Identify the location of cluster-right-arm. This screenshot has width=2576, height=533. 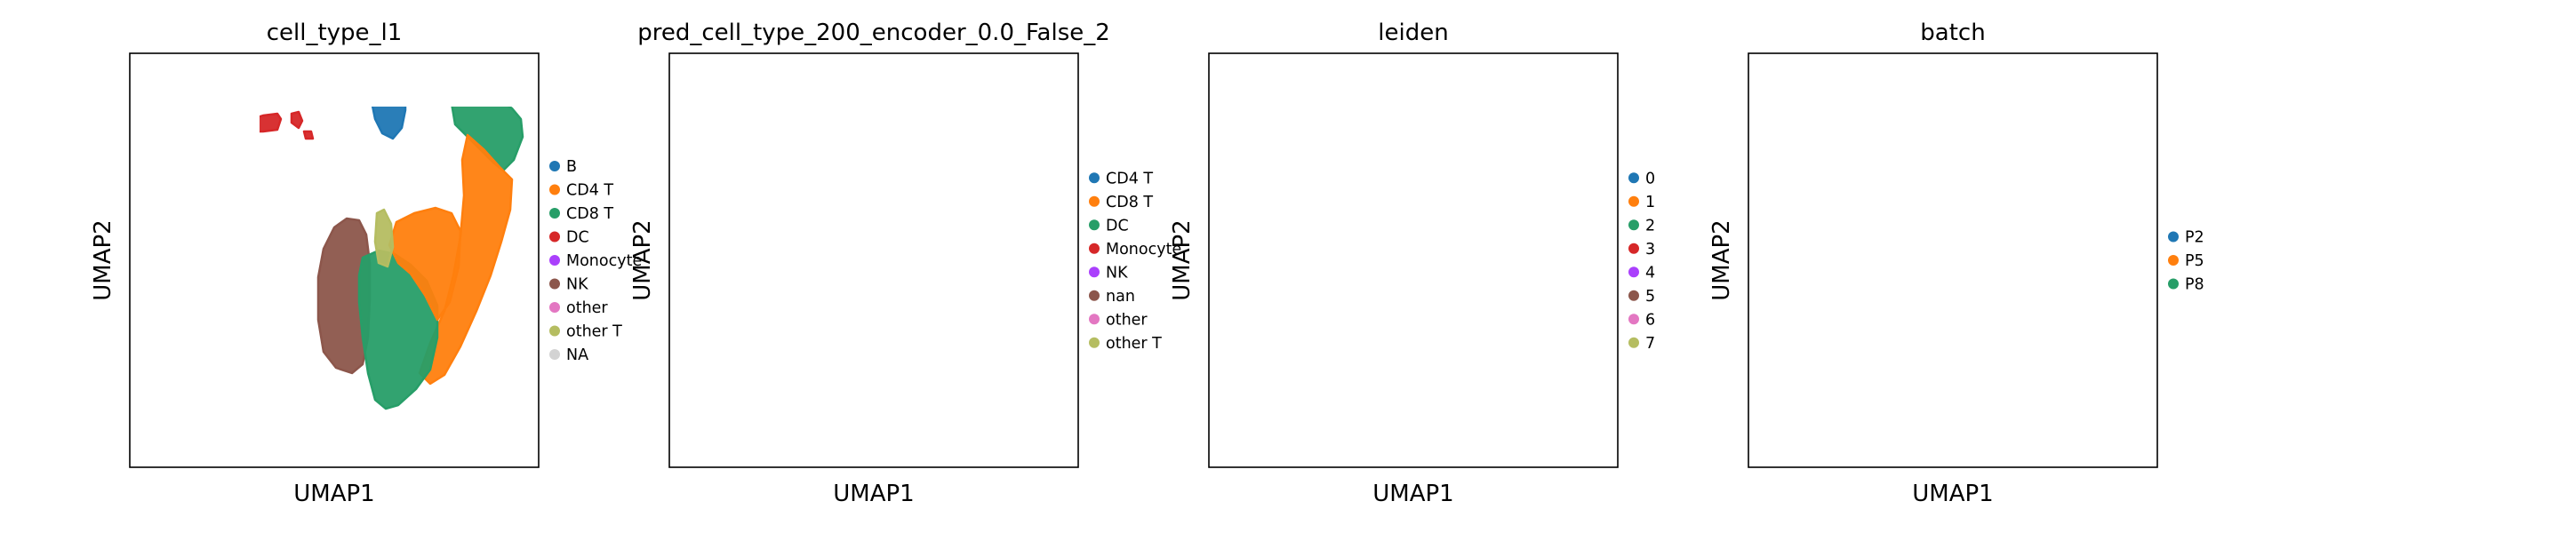
(1005, 259).